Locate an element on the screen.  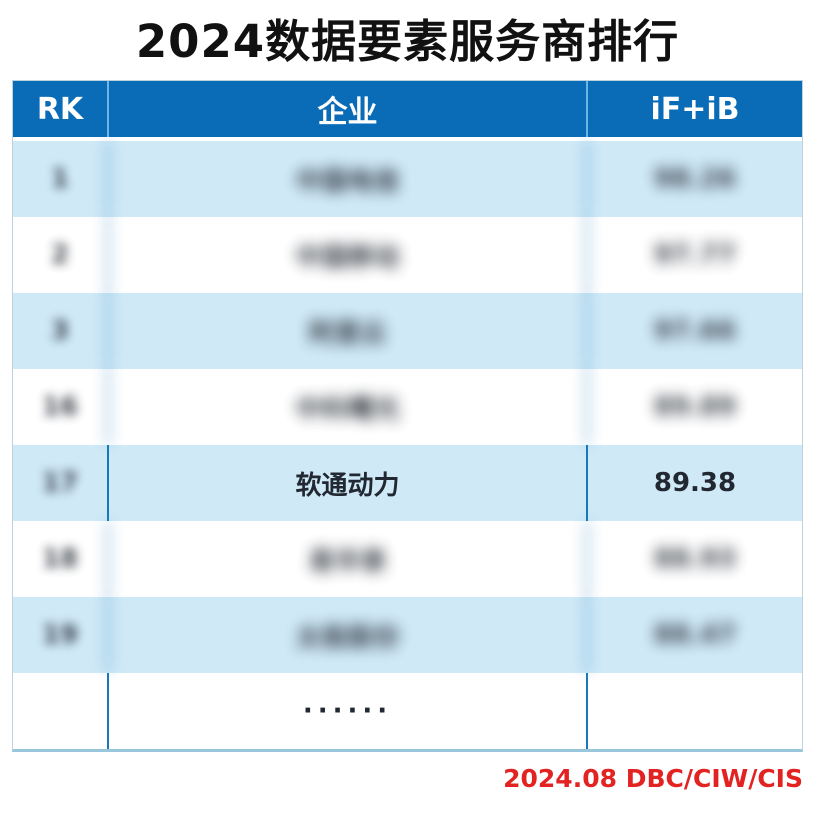
table-row: 18 易华录 88.93 is located at coordinates (407, 559).